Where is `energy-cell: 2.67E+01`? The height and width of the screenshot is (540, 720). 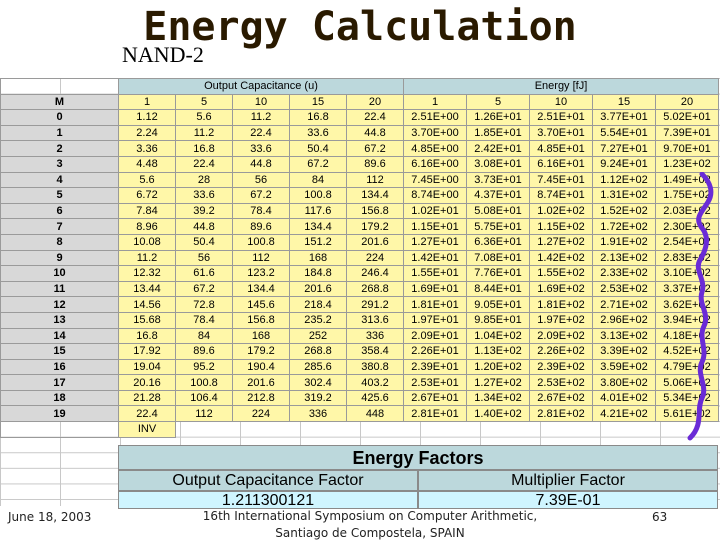
energy-cell: 2.67E+01 is located at coordinates (435, 398).